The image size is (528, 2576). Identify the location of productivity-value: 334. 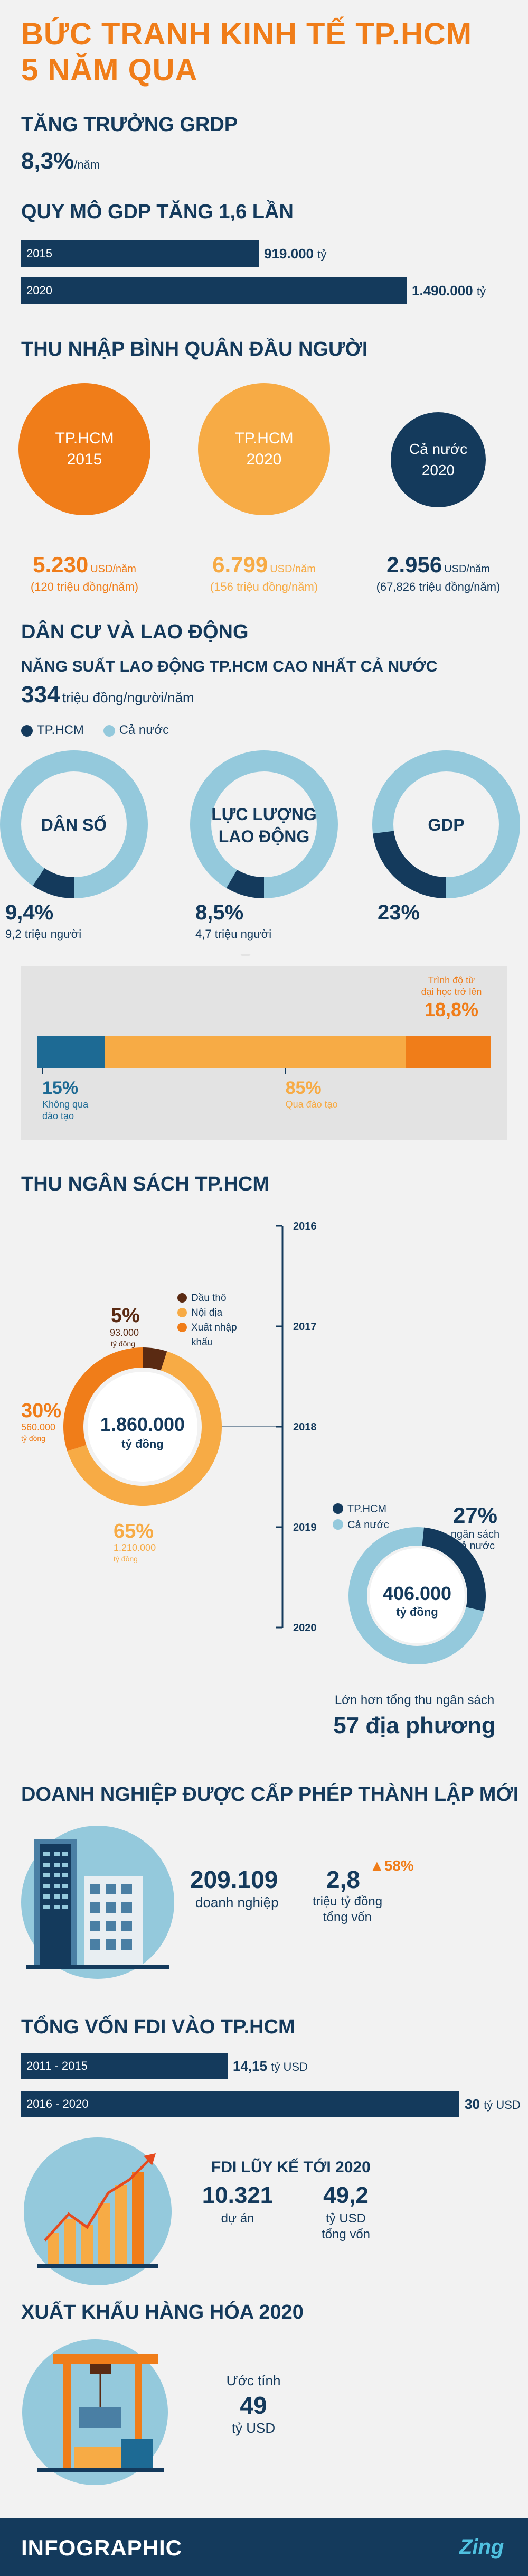
(40, 695).